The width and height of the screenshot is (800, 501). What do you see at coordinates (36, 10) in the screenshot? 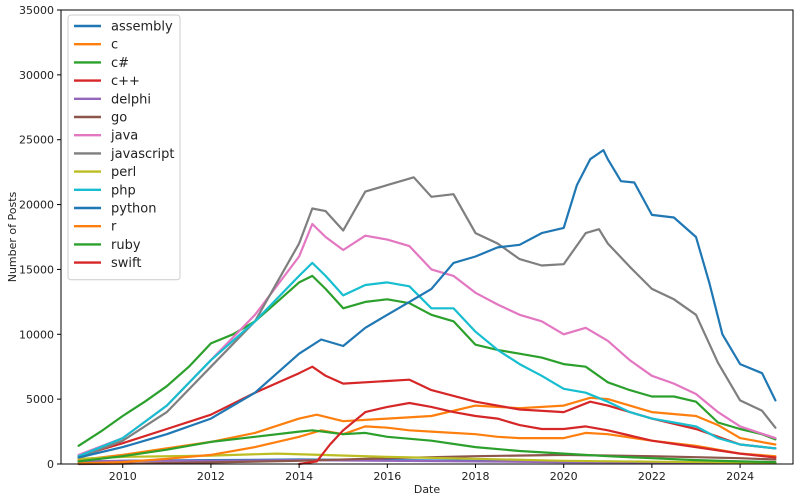
I see `y-tick-label-35000: 35000` at bounding box center [36, 10].